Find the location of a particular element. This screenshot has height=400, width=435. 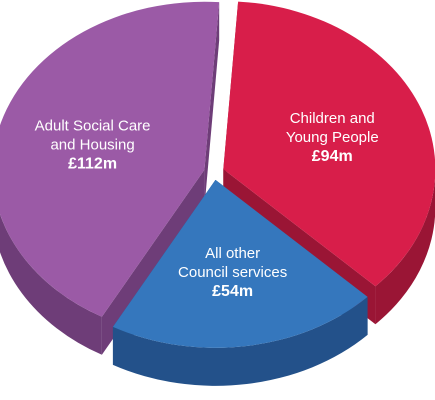

slice-label-group: Children and Young People £94m is located at coordinates (332, 137).